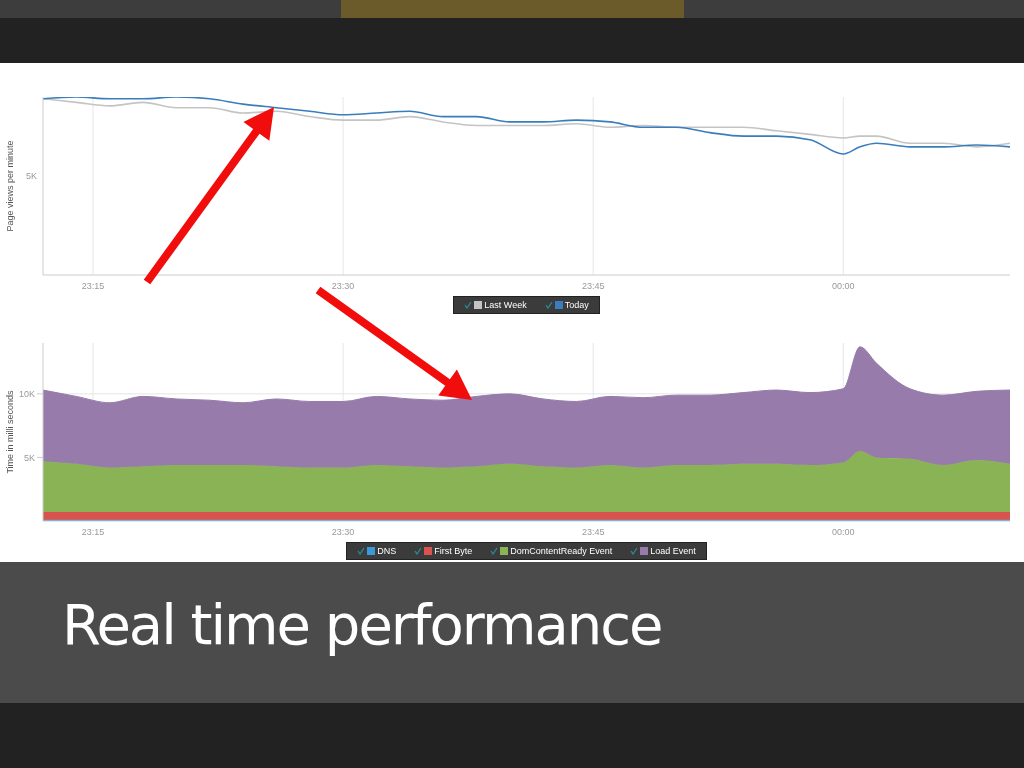 The width and height of the screenshot is (1024, 768). Describe the element at coordinates (673, 551) in the screenshot. I see `legend-label: Load Event` at that location.